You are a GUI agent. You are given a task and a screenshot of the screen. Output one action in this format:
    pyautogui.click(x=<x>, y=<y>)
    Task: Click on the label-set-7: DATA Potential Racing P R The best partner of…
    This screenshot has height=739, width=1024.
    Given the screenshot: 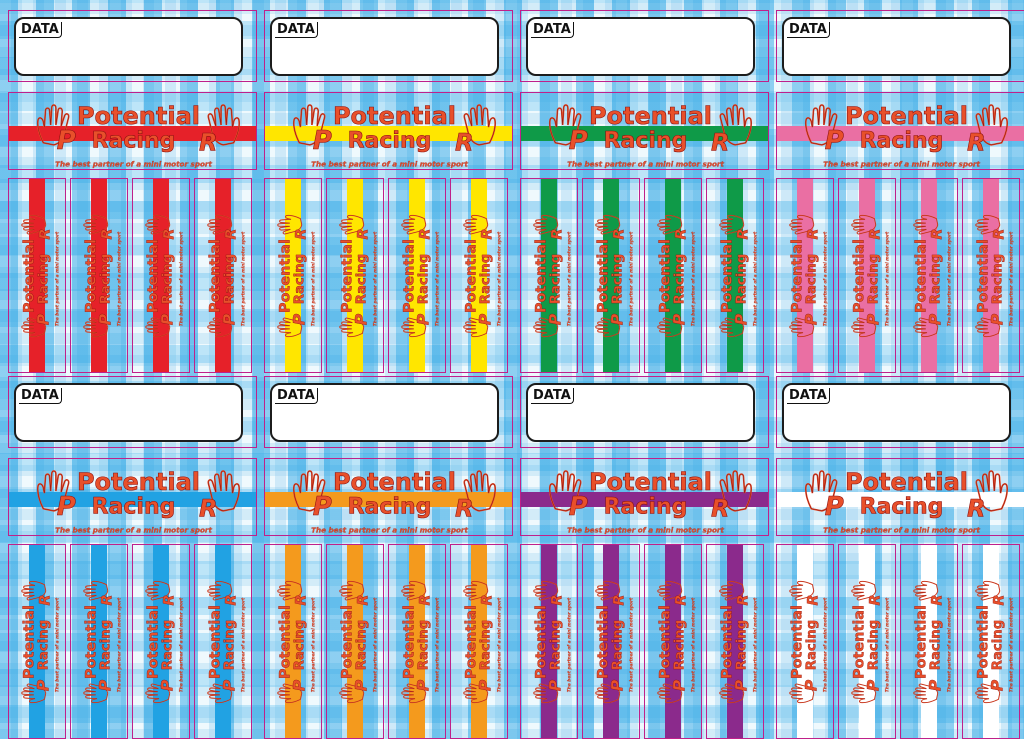 What is the action you would take?
    pyautogui.click(x=644, y=556)
    